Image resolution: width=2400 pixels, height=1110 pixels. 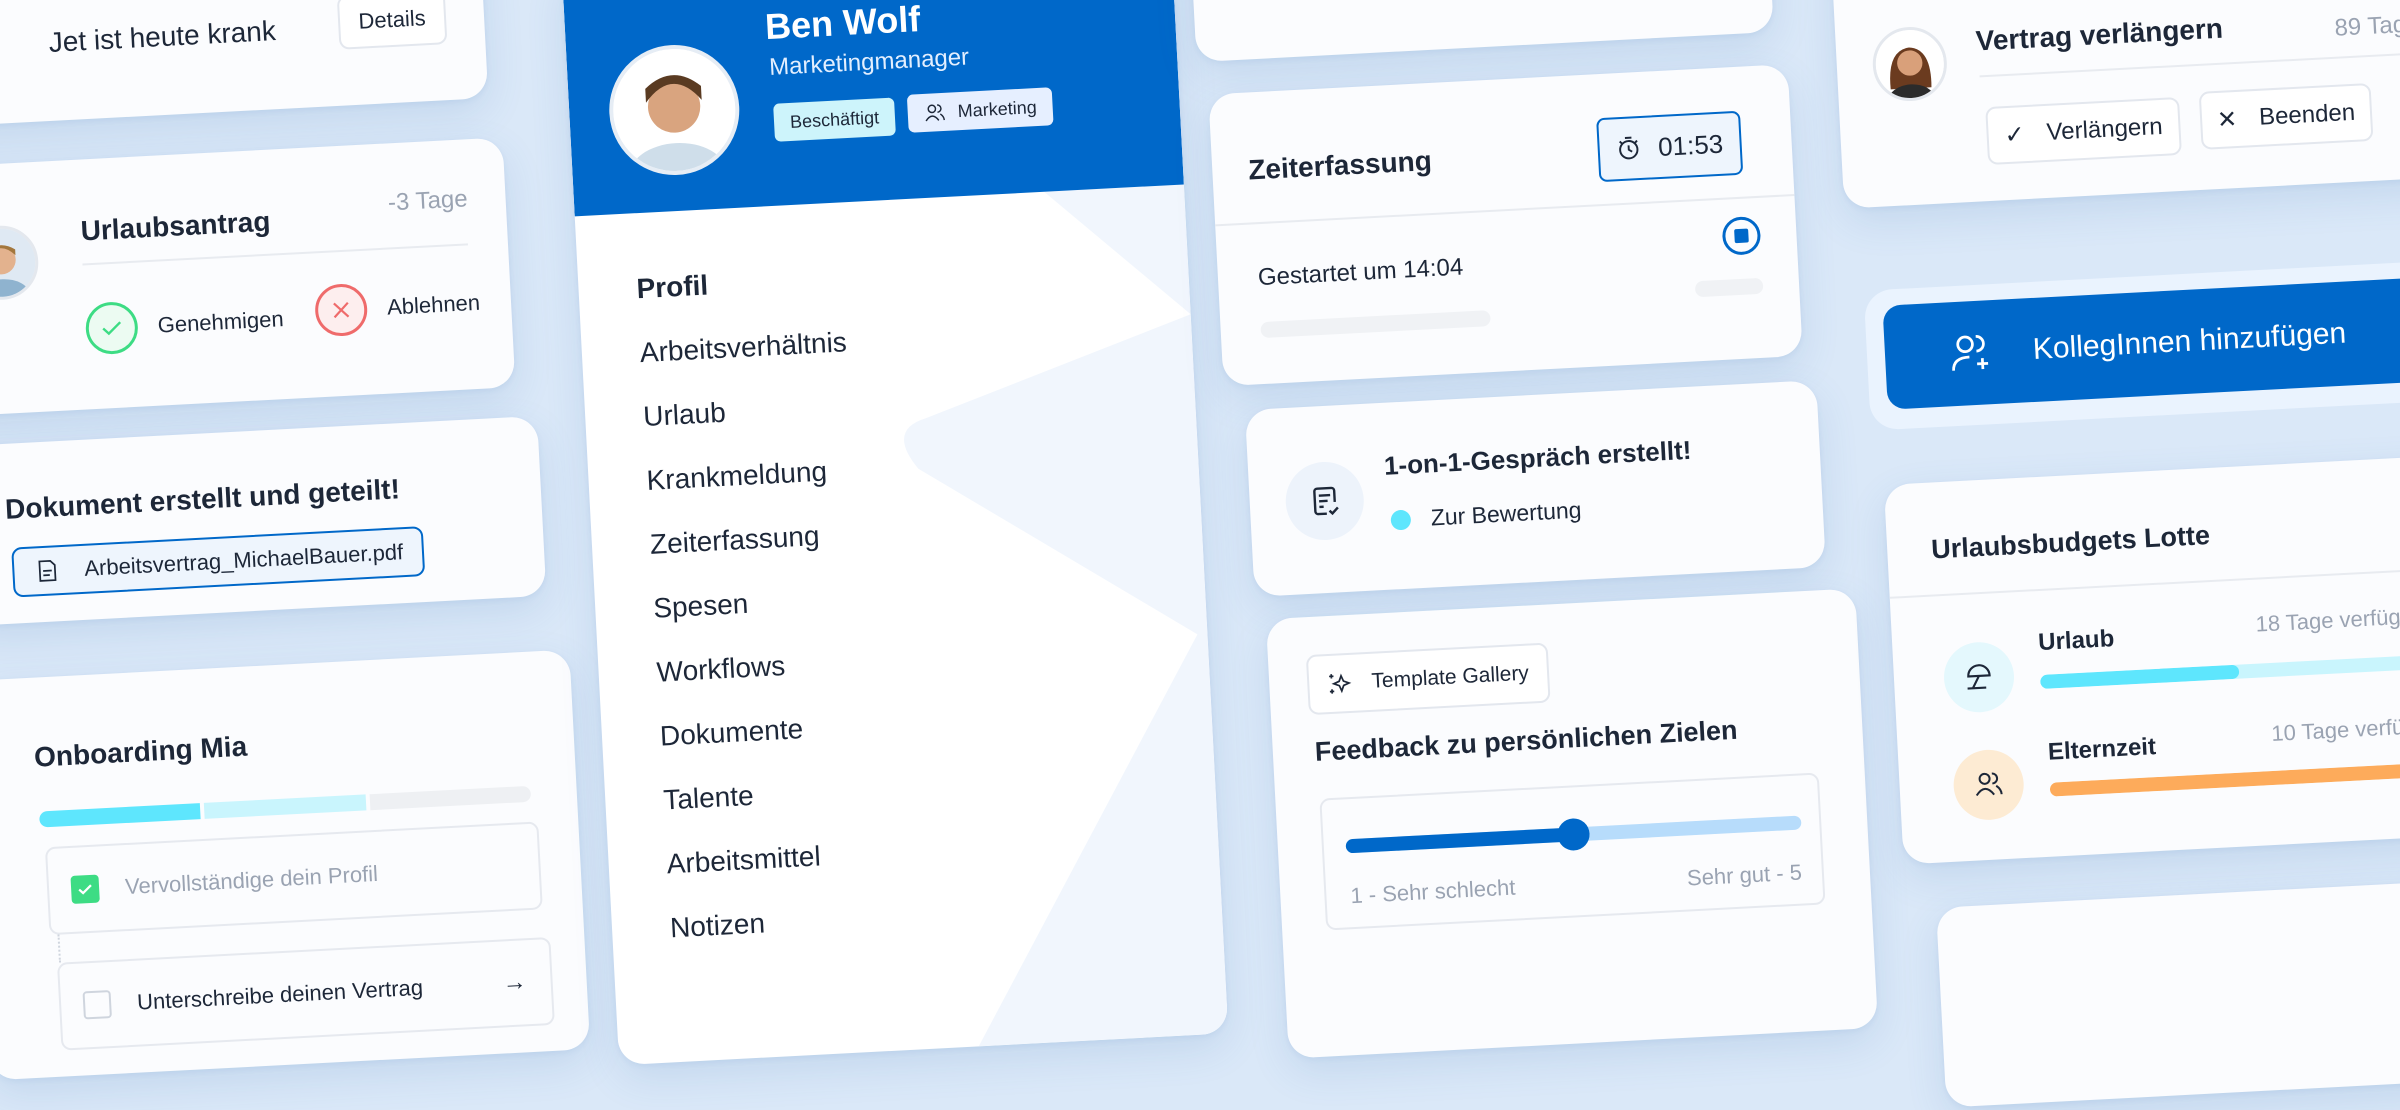 I want to click on file-attachment: Arbeitsvertrag_MichaelBauer.pdf, so click(x=218, y=562).